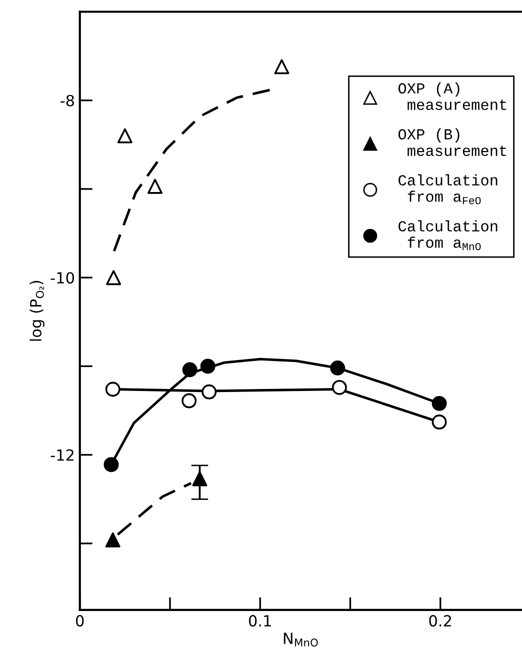 The height and width of the screenshot is (653, 522). Describe the element at coordinates (80, 621) in the screenshot. I see `x-tick-label: 0` at that location.